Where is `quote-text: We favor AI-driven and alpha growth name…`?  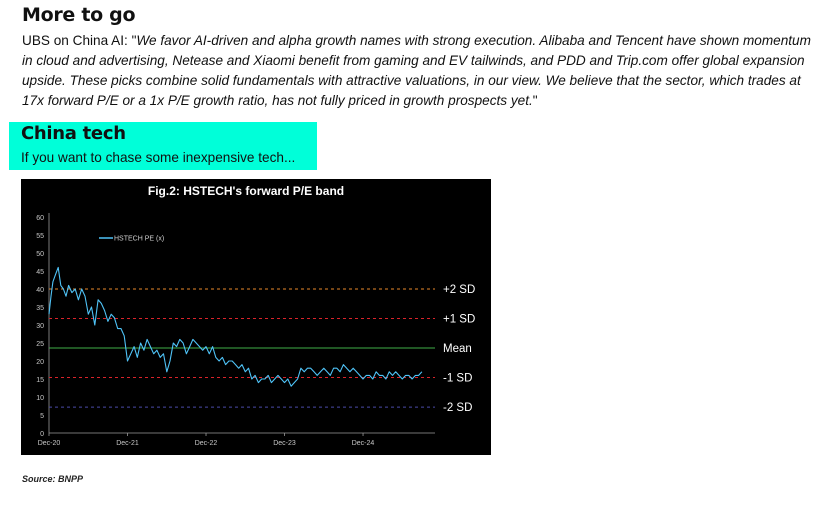 quote-text: We favor AI-driven and alpha growth name… is located at coordinates (416, 70).